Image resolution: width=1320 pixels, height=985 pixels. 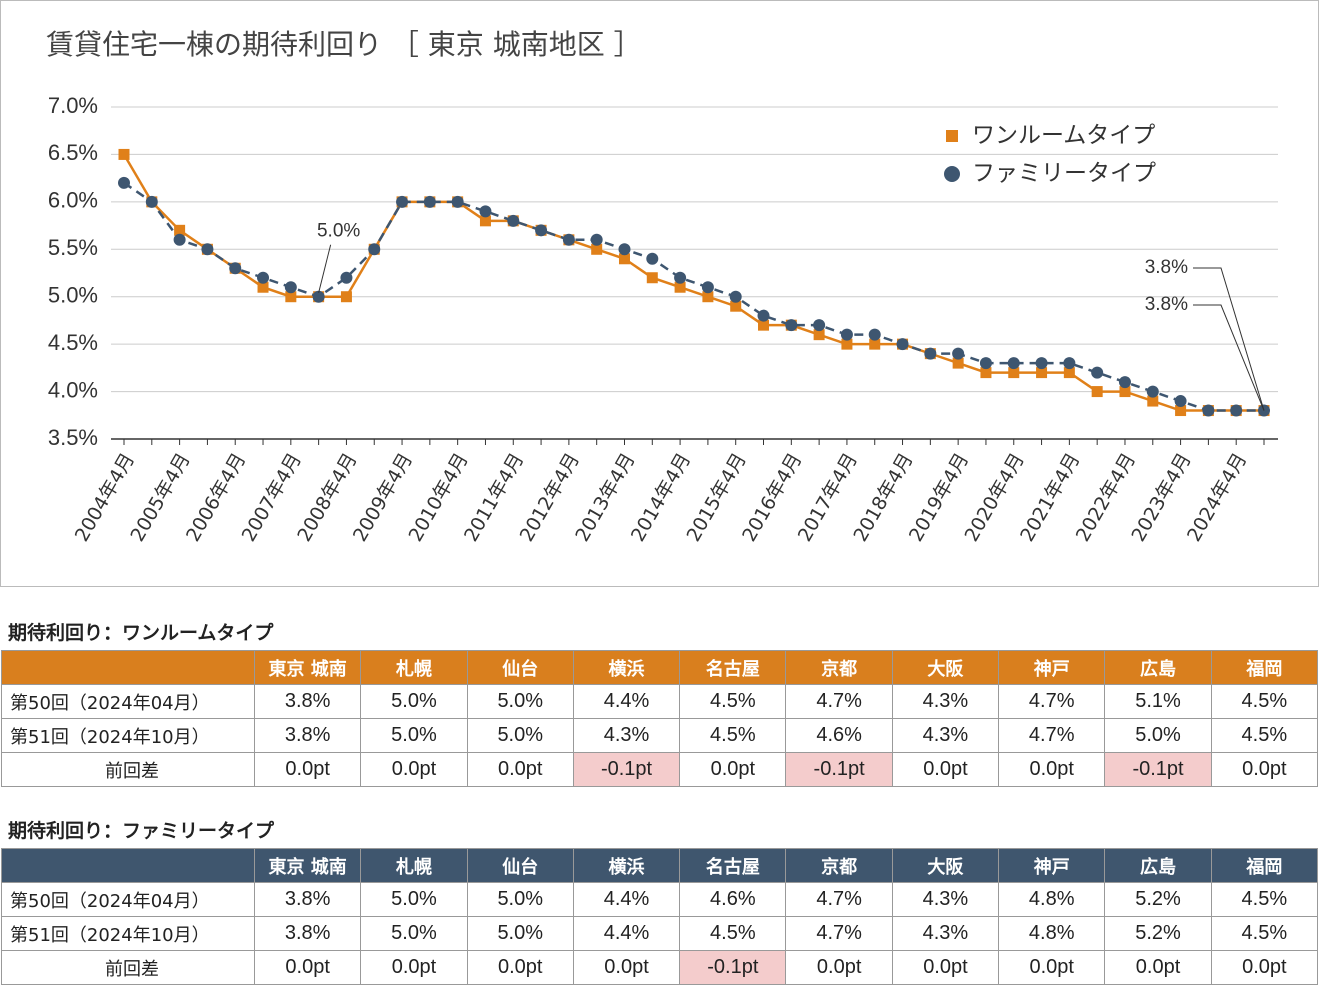 What do you see at coordinates (414, 667) in the screenshot?
I see `header-cell: 札幌` at bounding box center [414, 667].